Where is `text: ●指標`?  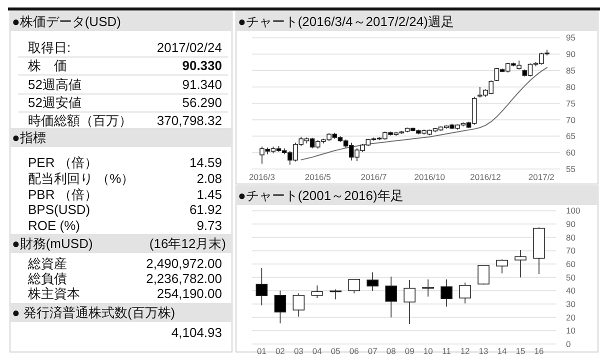 text: ●指標 is located at coordinates (29, 137).